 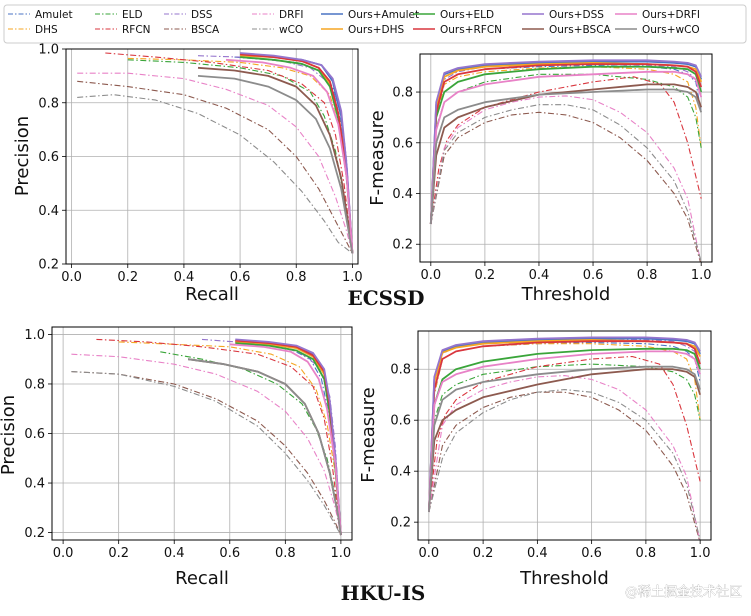 I want to click on legend-item-ours-rfcn: Ours+RFCN, so click(x=457, y=30).